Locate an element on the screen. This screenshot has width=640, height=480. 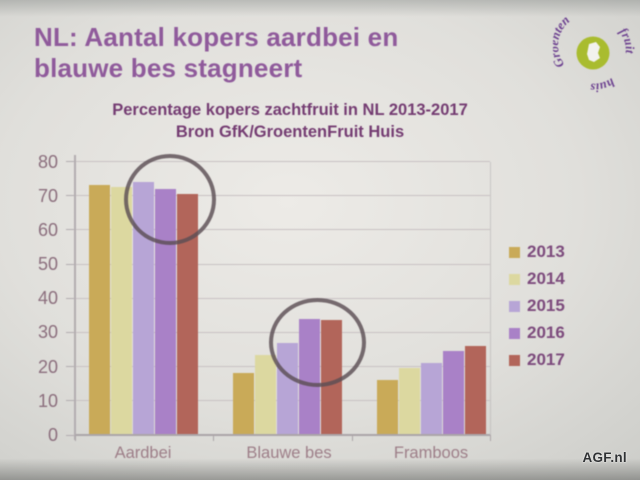
y-axis-tick-label: 40 is located at coordinates (47, 298).